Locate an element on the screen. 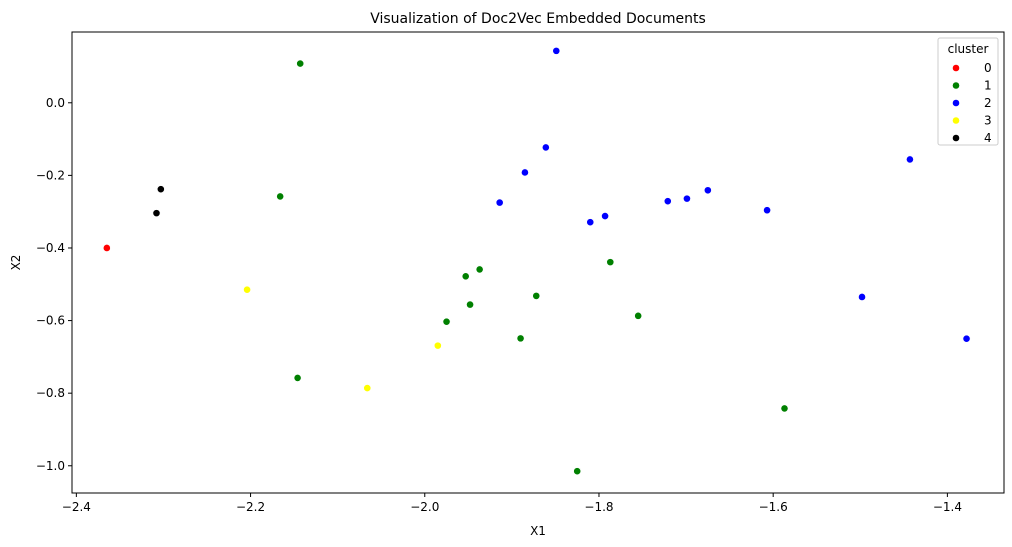 The height and width of the screenshot is (547, 1012). legend: cluster 0 1 2 3 4 is located at coordinates (968, 91).